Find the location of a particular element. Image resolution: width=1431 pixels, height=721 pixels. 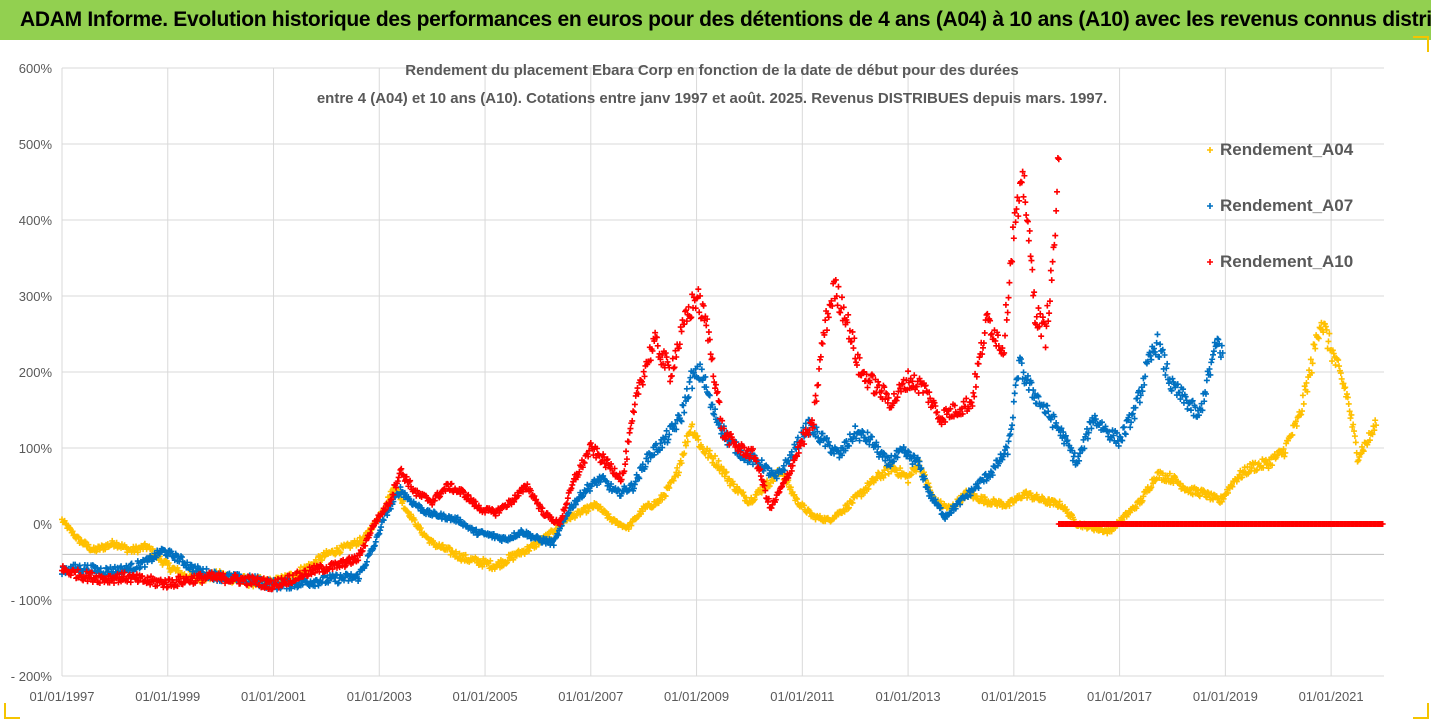

legend: Rendement_A04 Rendement_A07 Rendement_A10 is located at coordinates (1280, 205).